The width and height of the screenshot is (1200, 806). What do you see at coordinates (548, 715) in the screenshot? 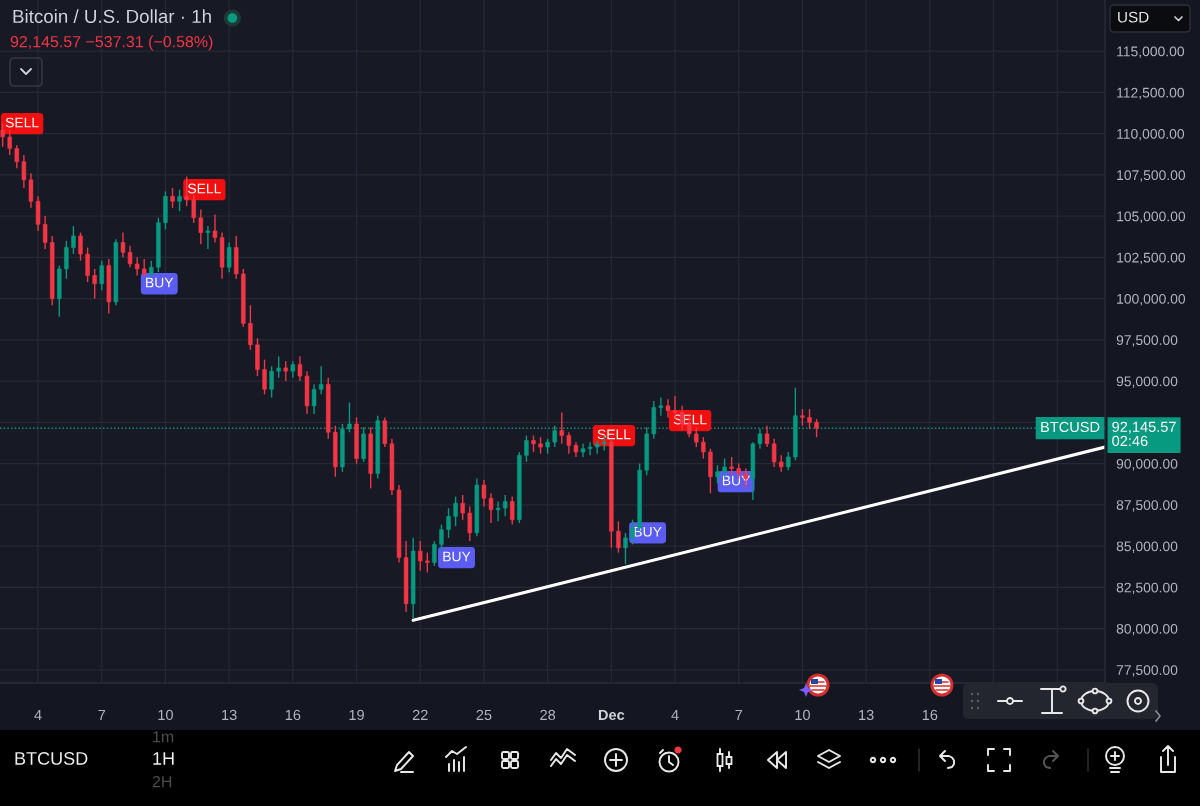
I see `x-tick-label: 28` at bounding box center [548, 715].